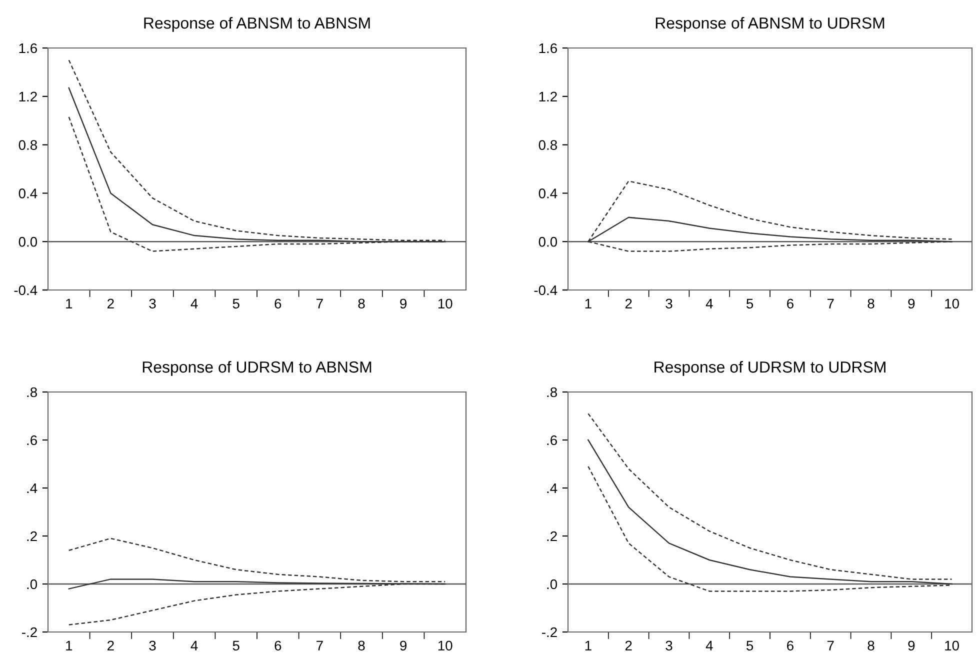 The image size is (979, 655). What do you see at coordinates (257, 24) in the screenshot?
I see `chart-title: Response of ABNSM to ABNSM` at bounding box center [257, 24].